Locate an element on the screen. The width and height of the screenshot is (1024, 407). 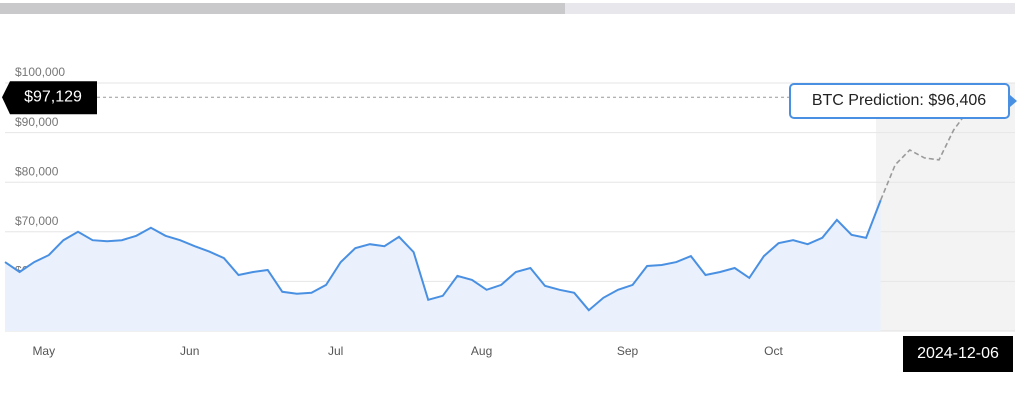
price-marker-box is located at coordinates (49, 98).